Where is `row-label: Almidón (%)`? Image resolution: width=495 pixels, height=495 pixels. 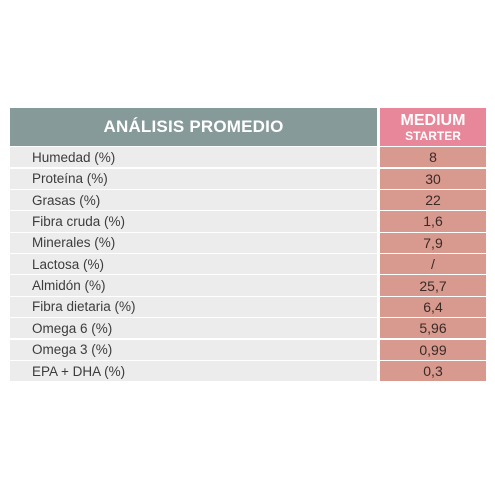
row-label: Almidón (%) is located at coordinates (193, 285).